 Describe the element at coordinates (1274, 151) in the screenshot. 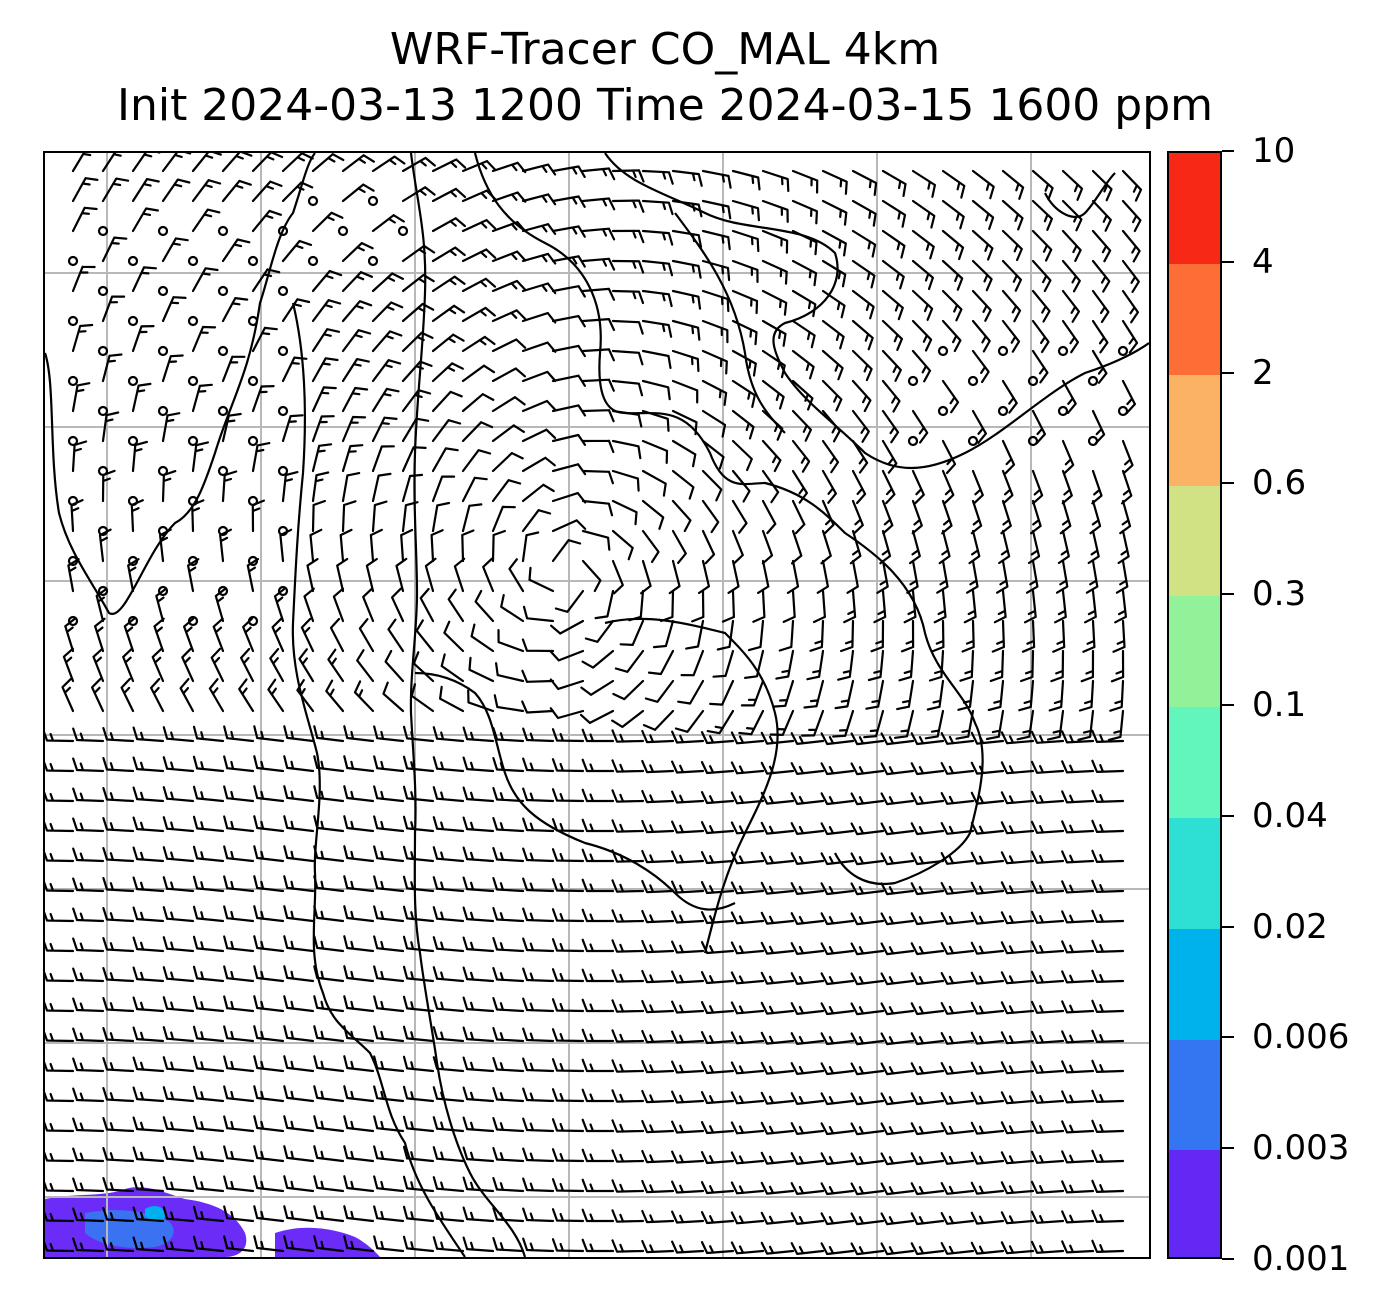

I see `colorbar-tick-label: 10` at that location.